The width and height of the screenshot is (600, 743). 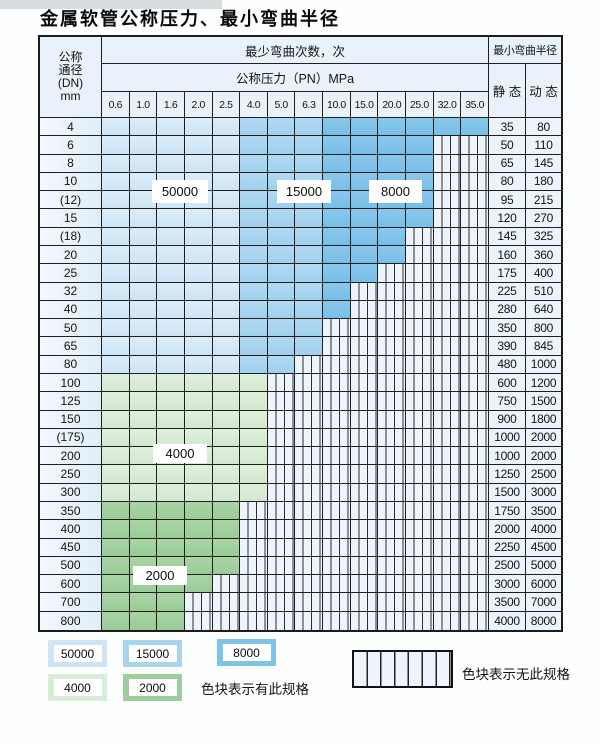 I want to click on dn-row-label: 800, so click(x=71, y=620).